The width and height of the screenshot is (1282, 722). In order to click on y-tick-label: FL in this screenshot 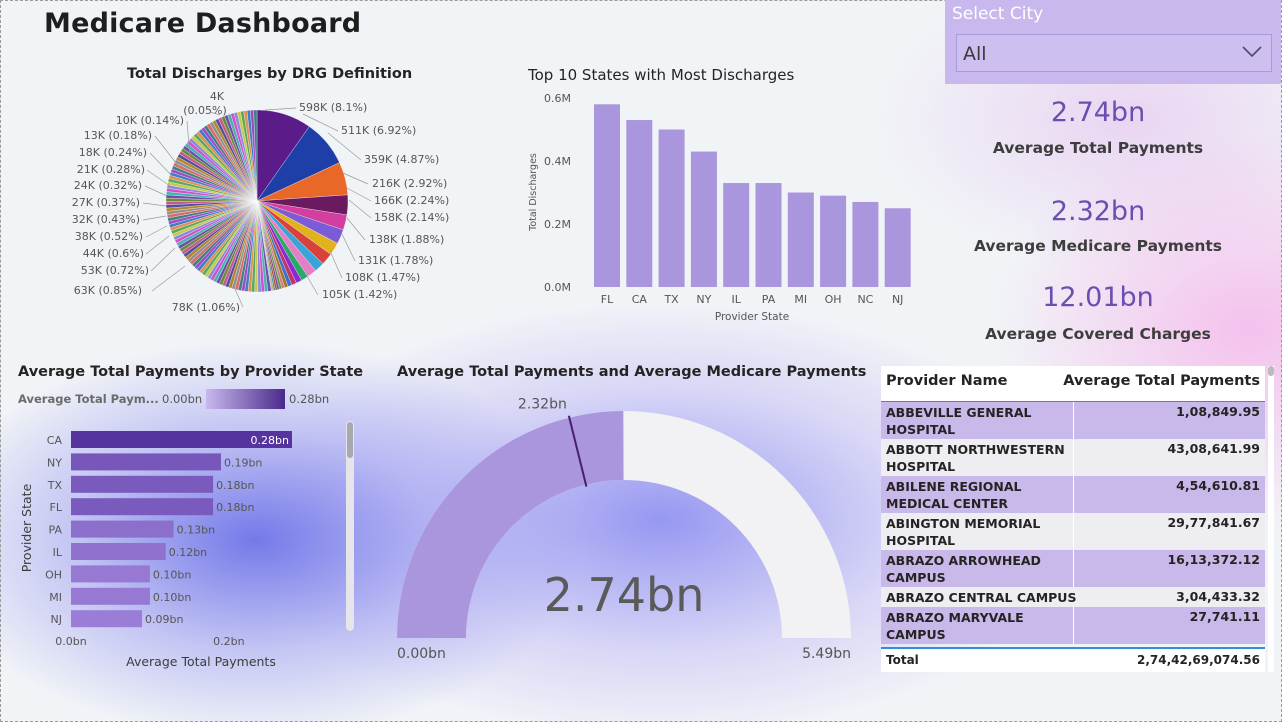, I will do `click(56, 507)`.